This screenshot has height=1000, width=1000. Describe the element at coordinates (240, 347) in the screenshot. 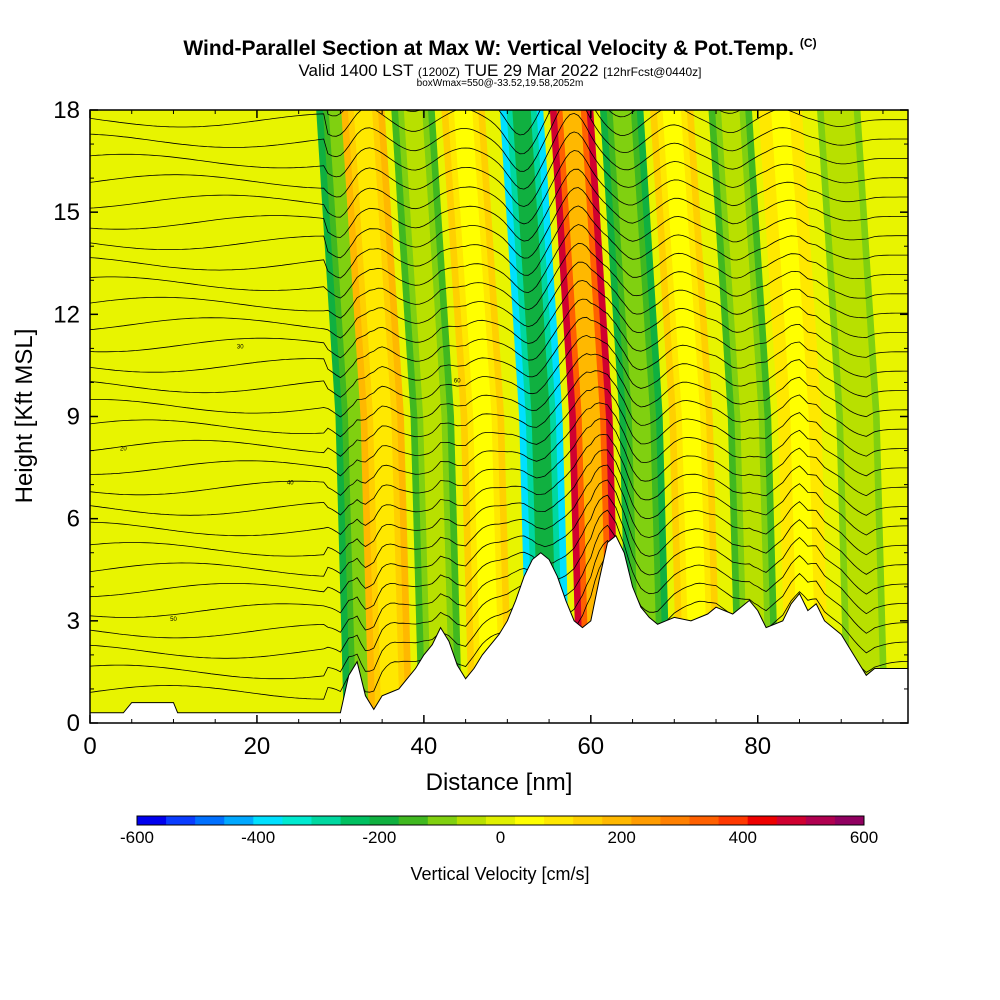

I see `theta-label: 30` at that location.